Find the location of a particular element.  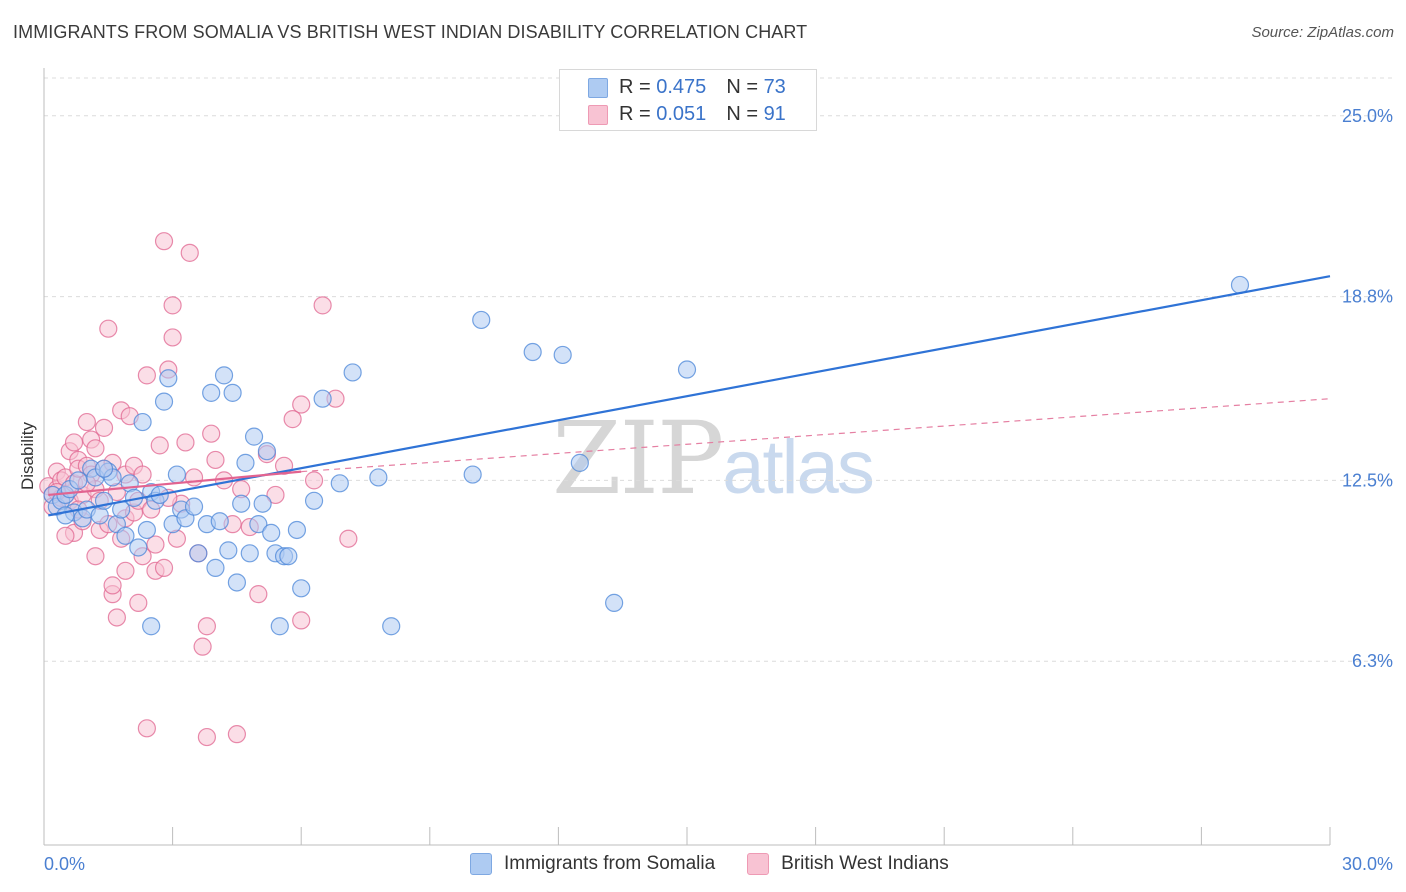

series-legend-somalia: Immigrants from Somalia is located at coordinates (592, 864).